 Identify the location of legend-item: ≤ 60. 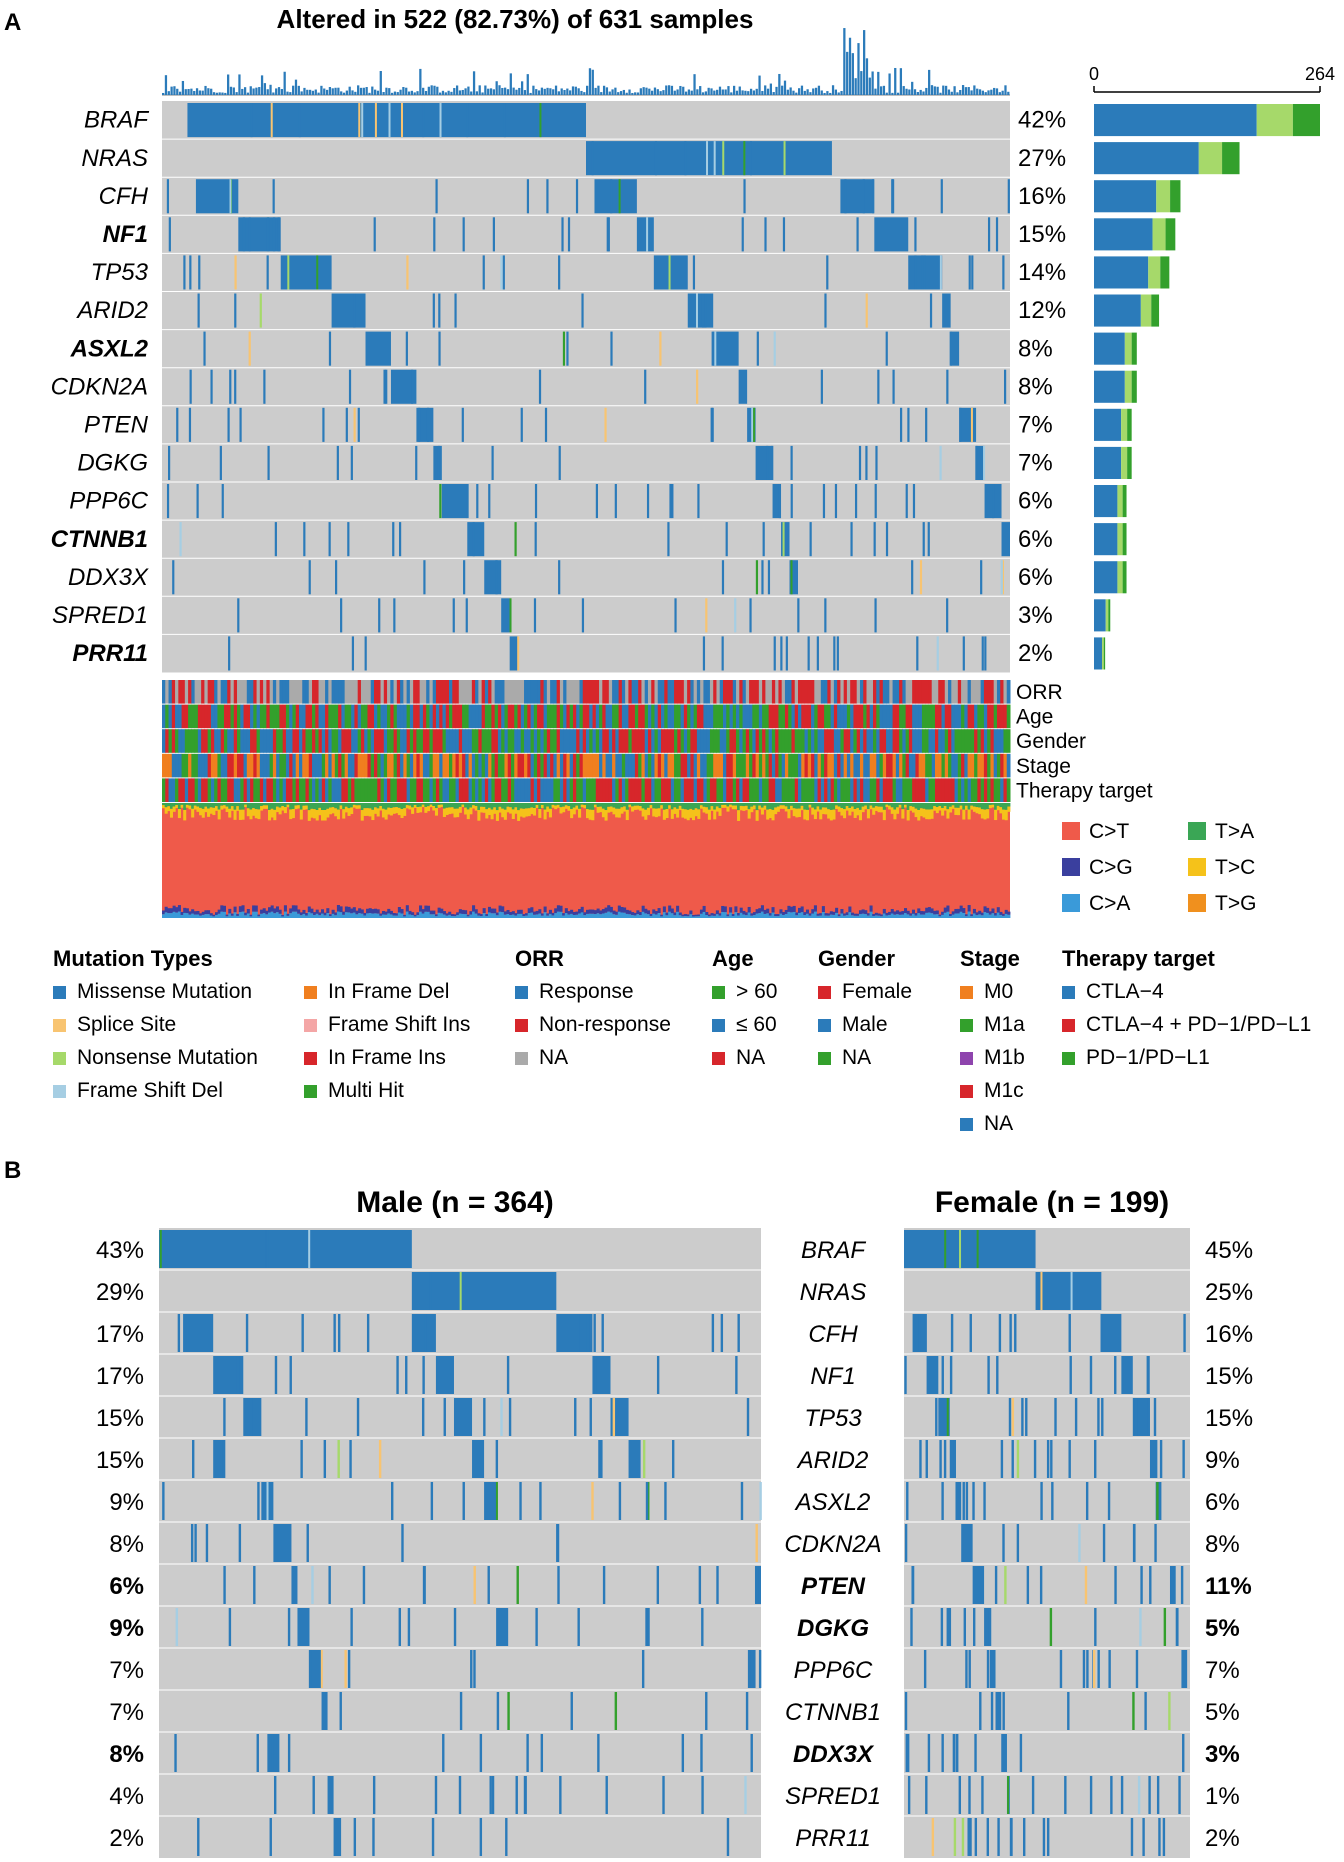
(756, 1024).